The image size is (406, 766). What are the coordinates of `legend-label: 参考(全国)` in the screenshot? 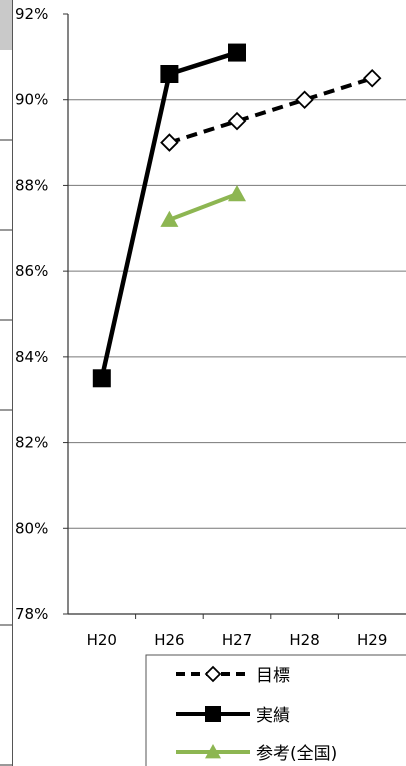 It's located at (296, 754).